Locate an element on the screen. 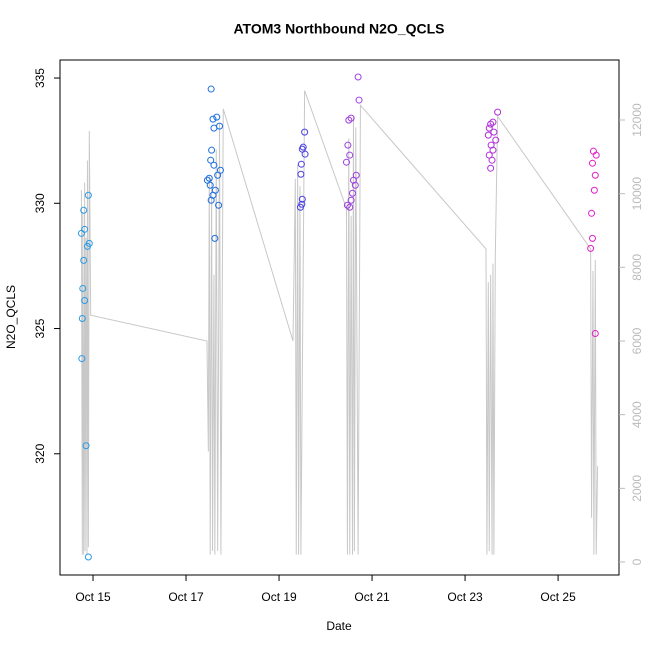  x-axis-label: Date is located at coordinates (339, 626).